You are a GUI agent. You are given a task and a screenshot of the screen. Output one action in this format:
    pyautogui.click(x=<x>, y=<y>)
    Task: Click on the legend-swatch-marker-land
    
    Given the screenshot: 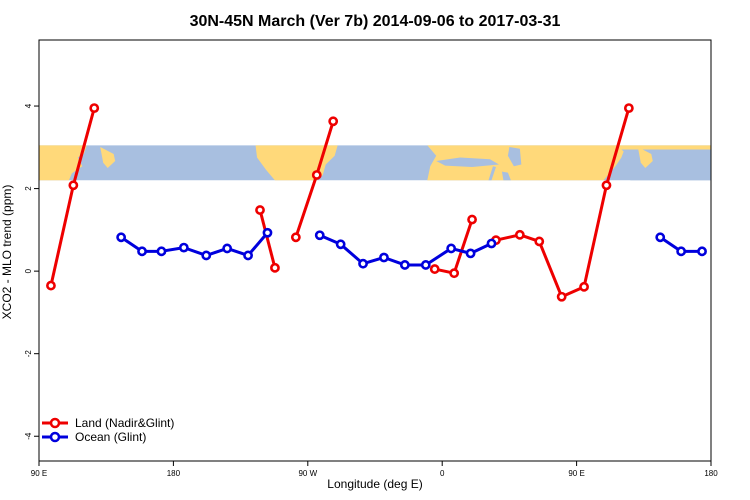 What is the action you would take?
    pyautogui.click(x=55, y=423)
    